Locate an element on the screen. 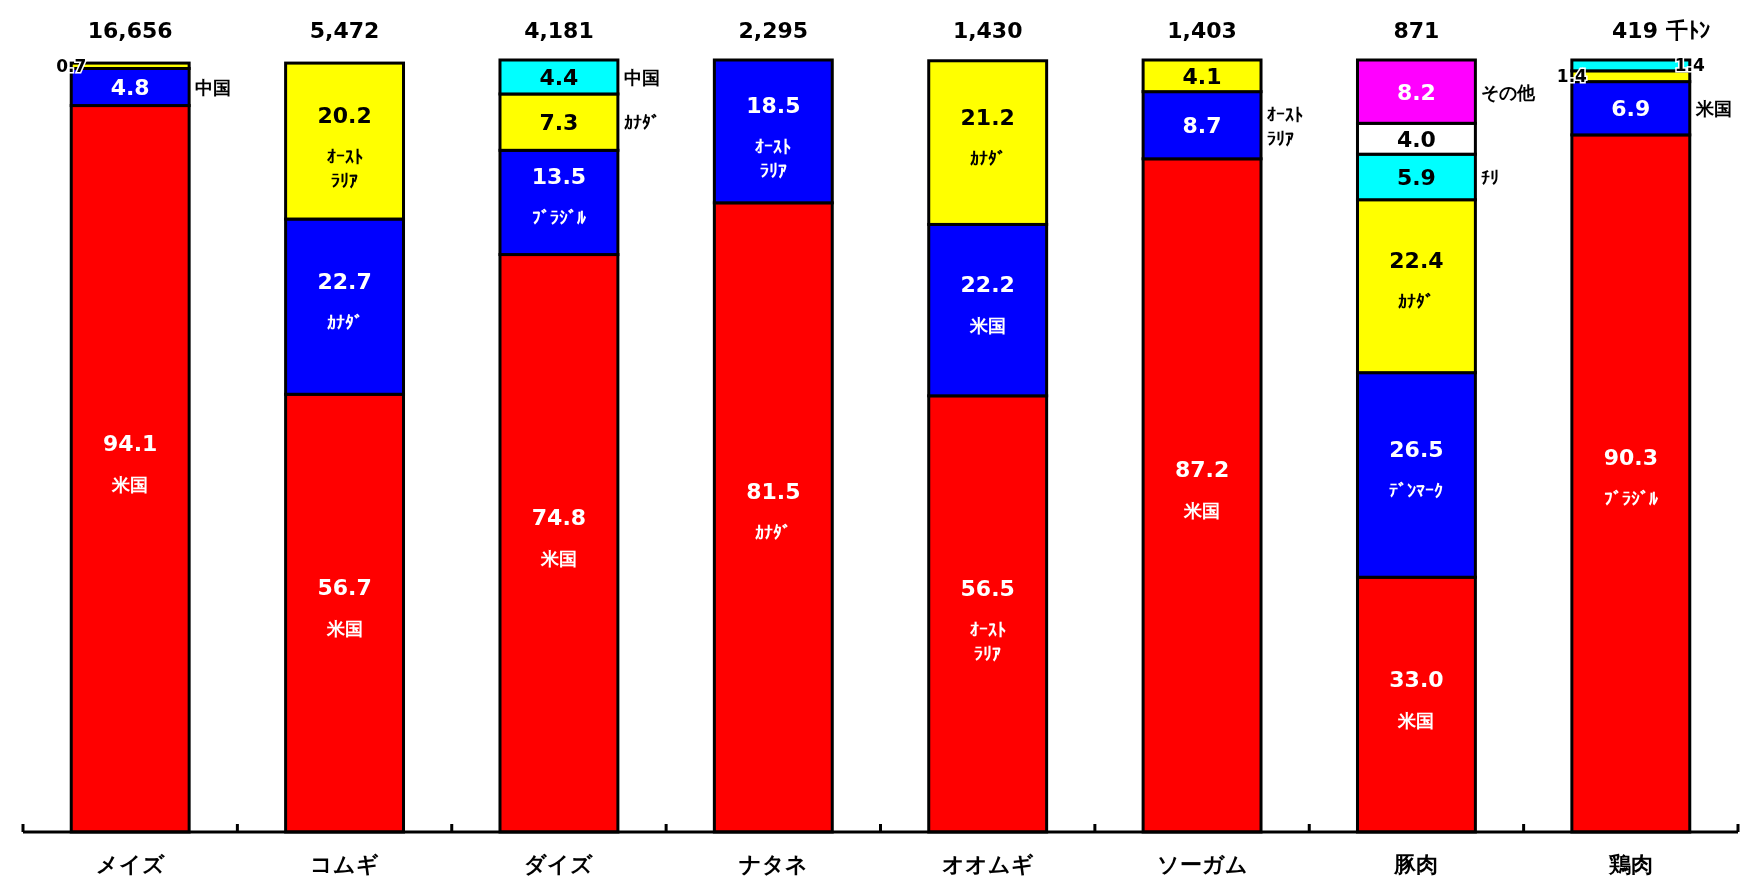  text: 5,472 is located at coordinates (344, 30).